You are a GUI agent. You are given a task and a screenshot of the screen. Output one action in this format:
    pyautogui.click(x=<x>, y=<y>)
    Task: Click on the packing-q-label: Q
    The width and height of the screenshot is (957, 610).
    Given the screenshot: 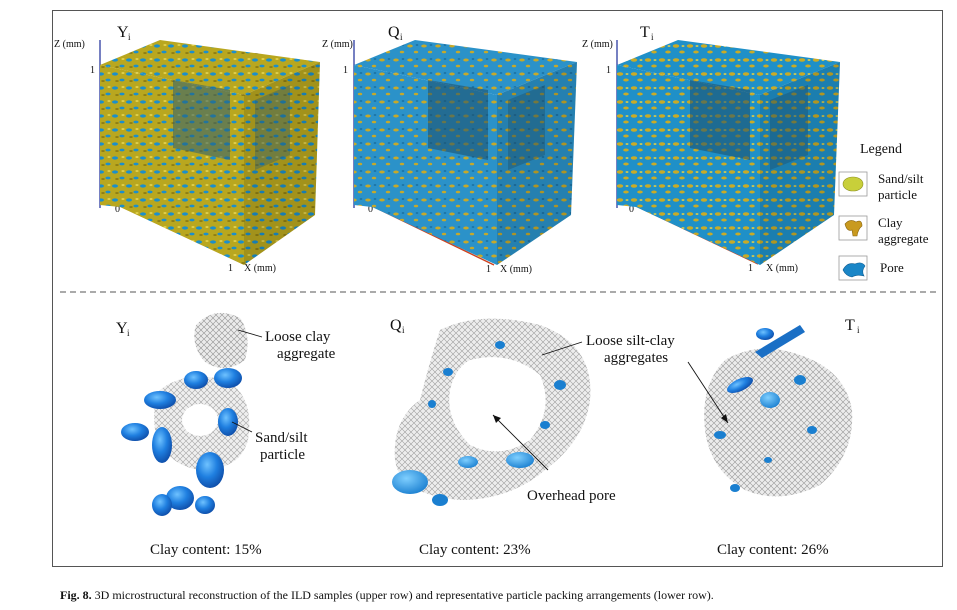 What is the action you would take?
    pyautogui.click(x=396, y=325)
    